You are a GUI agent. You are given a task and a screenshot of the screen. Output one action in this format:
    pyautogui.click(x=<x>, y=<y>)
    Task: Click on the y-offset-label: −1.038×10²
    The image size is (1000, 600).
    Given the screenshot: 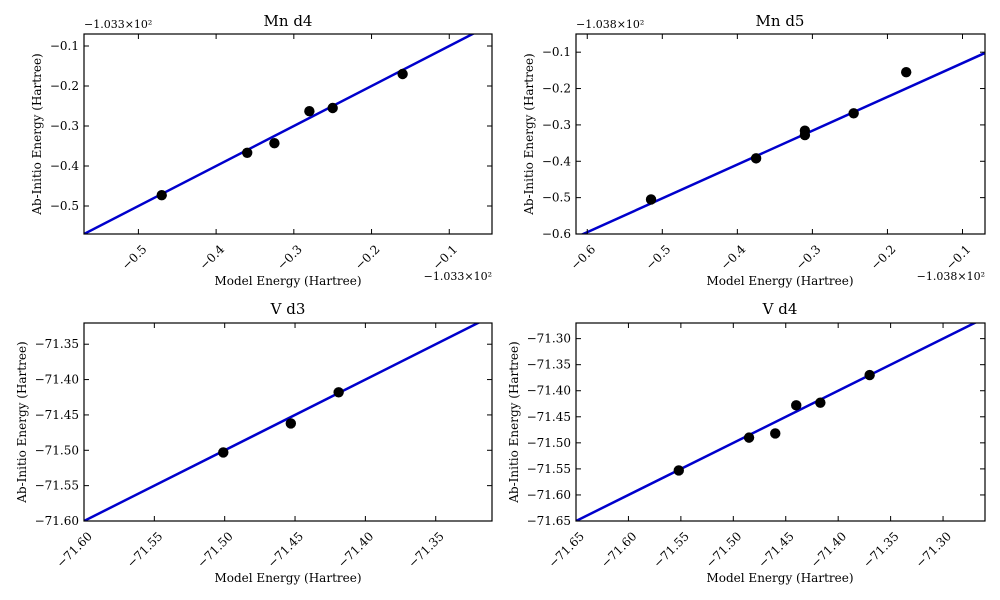 What is the action you would take?
    pyautogui.click(x=610, y=24)
    